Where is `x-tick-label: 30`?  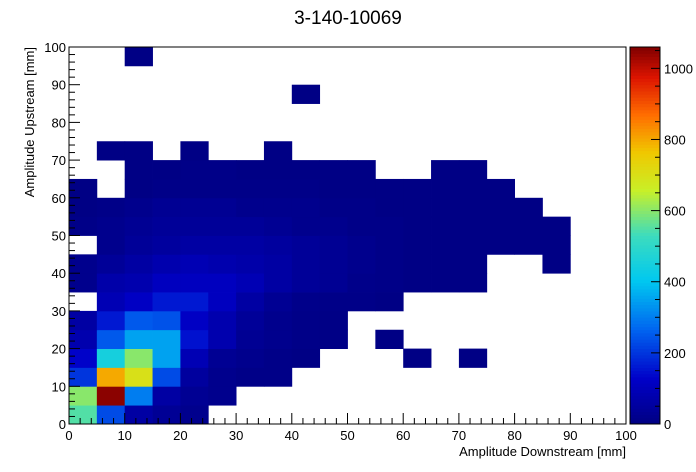
x-tick-label: 30 is located at coordinates (236, 435).